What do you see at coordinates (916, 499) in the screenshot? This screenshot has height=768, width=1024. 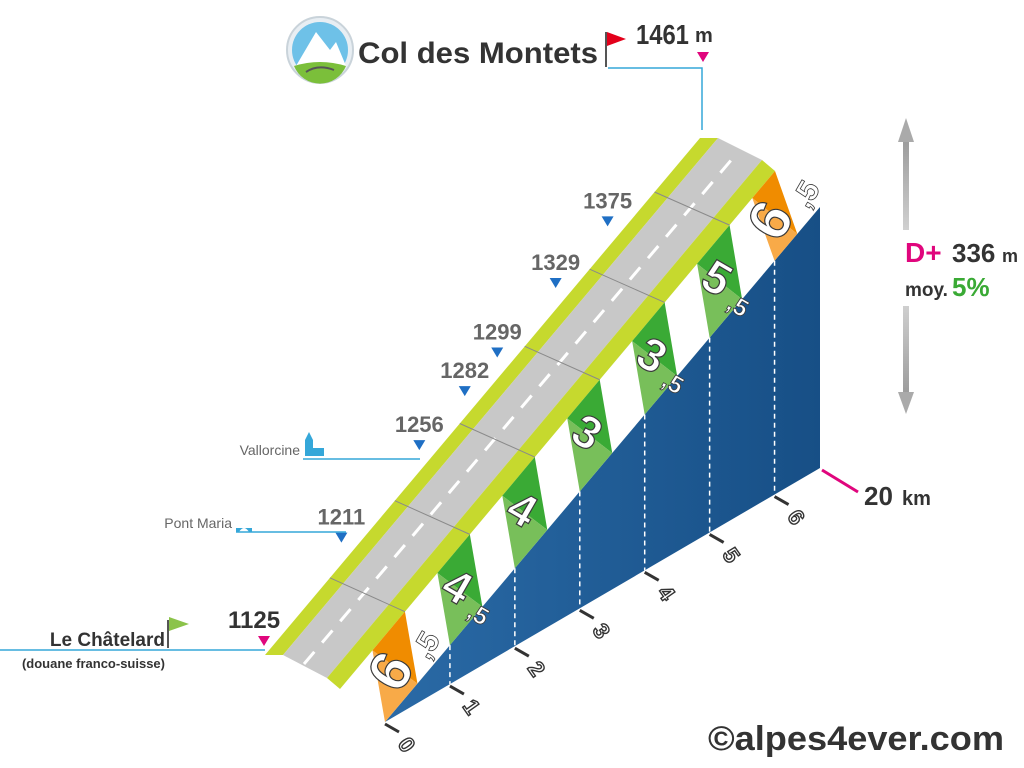 I see `distance-unit: km` at bounding box center [916, 499].